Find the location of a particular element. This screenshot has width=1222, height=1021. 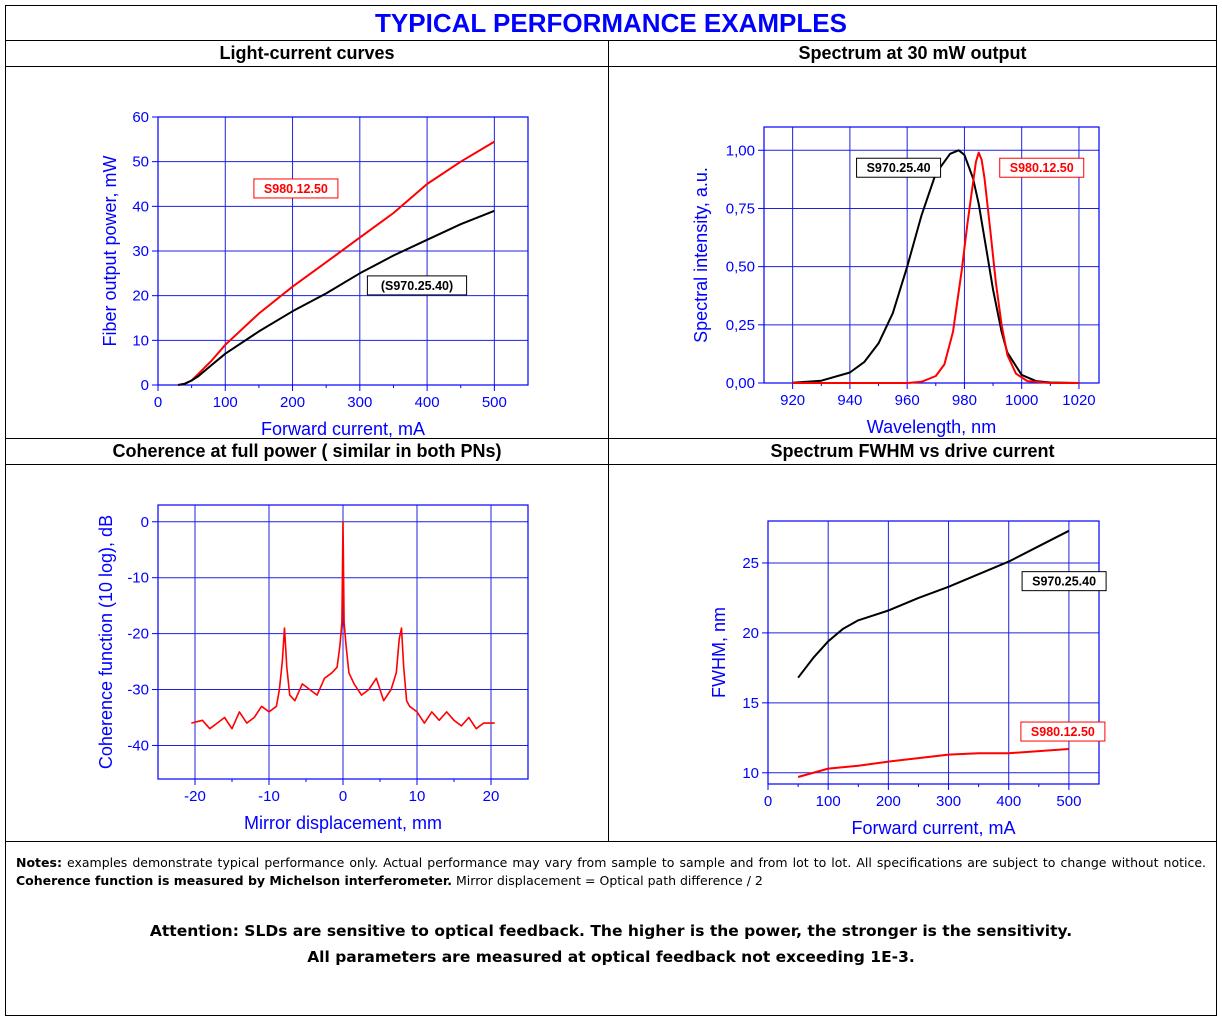

x-tick-label: 960 is located at coordinates (907, 400).